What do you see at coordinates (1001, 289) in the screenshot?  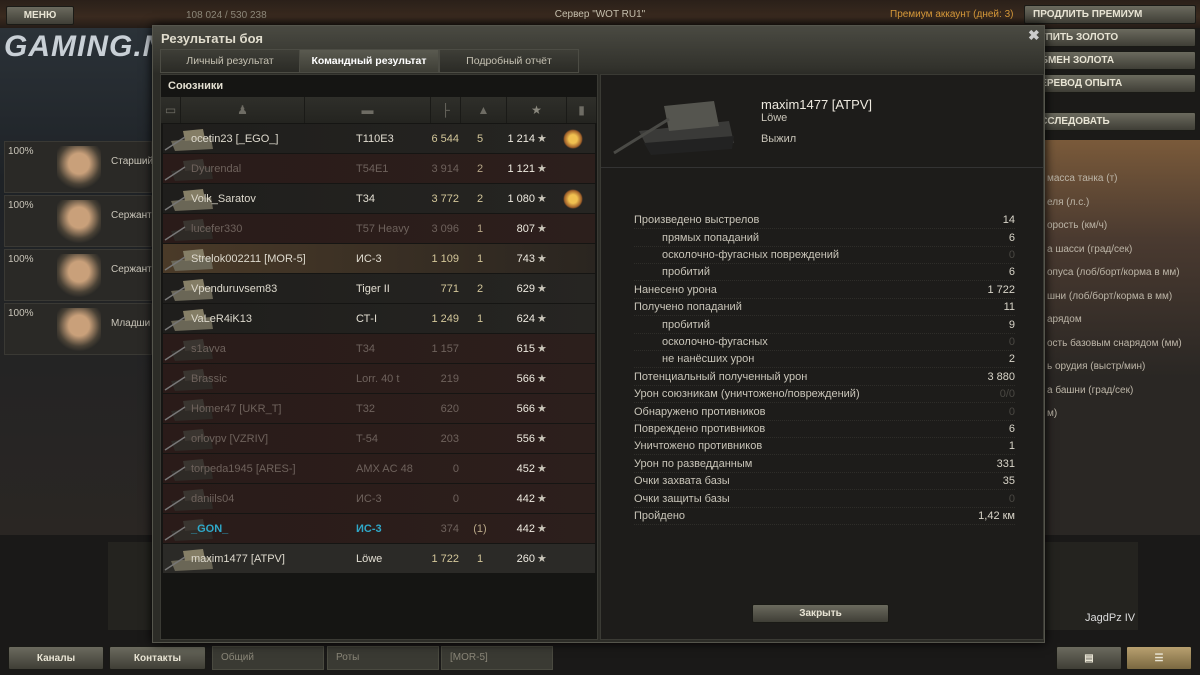 I see `stat-value: 1 722` at bounding box center [1001, 289].